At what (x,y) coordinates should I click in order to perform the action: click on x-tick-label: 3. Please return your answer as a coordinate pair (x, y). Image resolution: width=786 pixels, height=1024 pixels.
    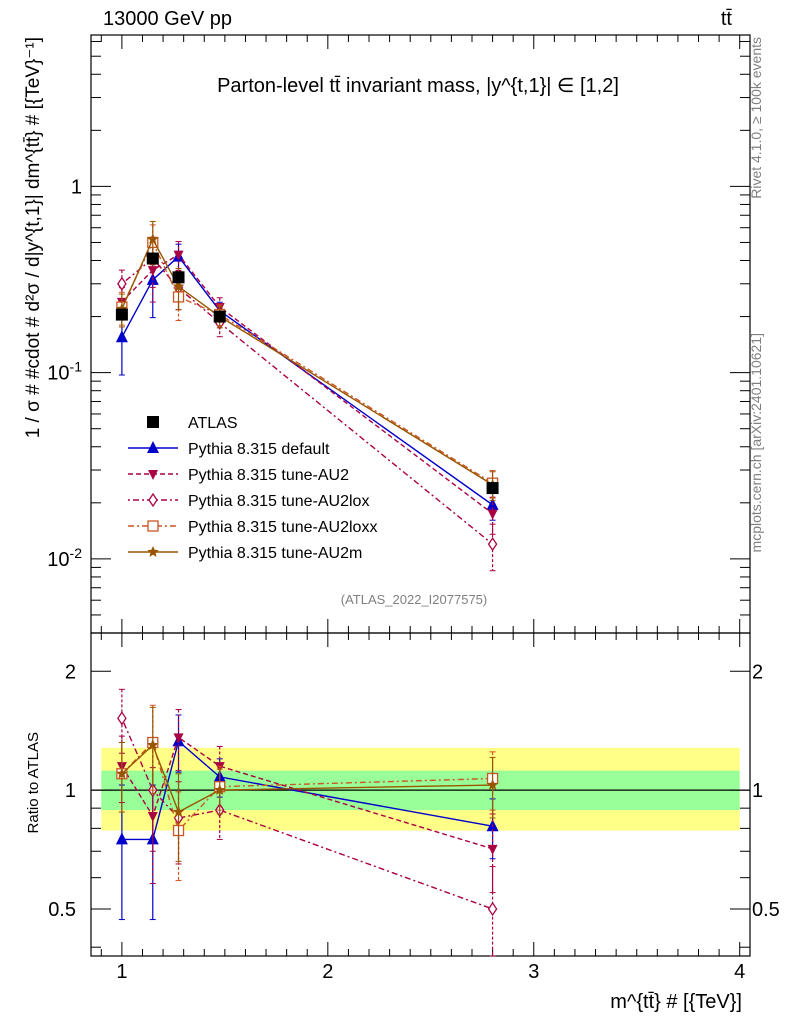
    Looking at the image, I should click on (533, 972).